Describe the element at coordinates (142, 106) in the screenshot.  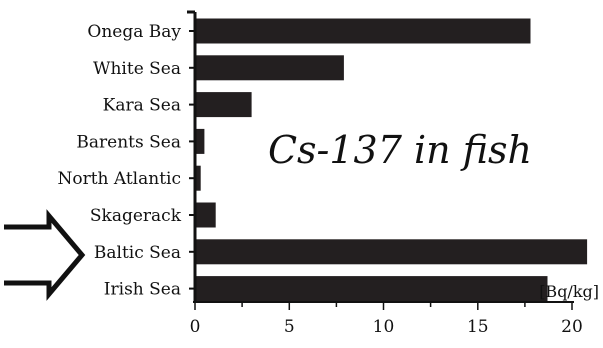
I see `category-label: Kara Sea` at that location.